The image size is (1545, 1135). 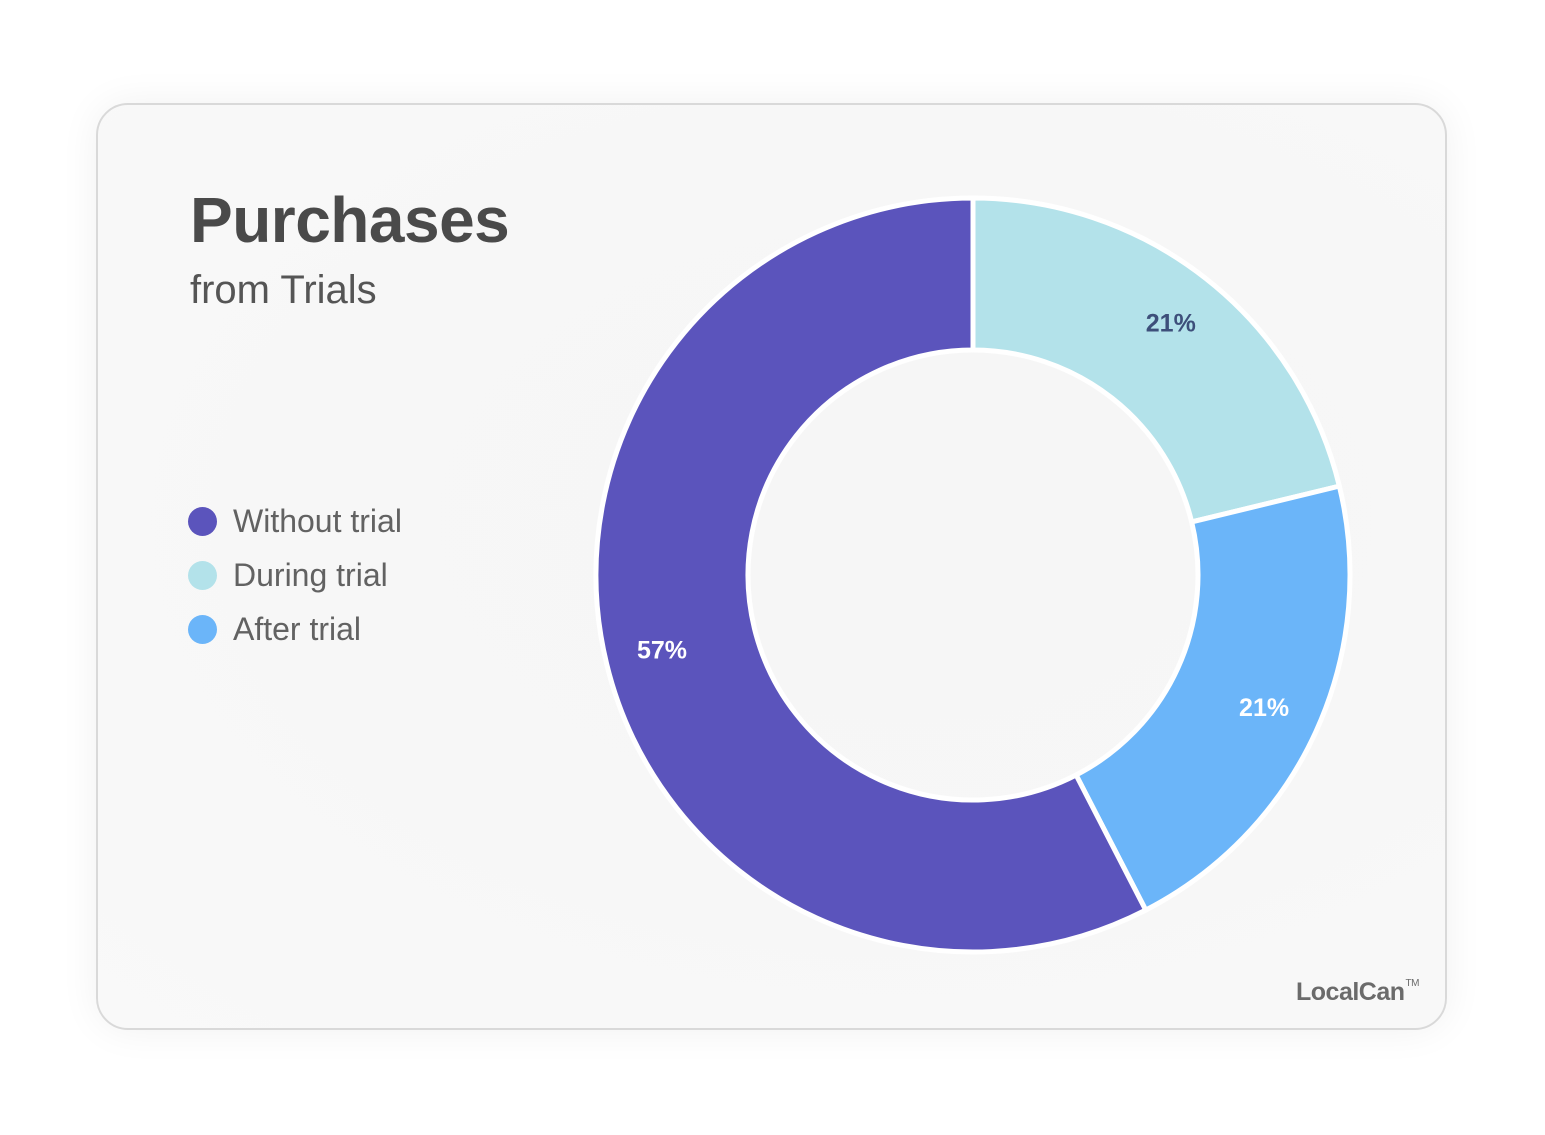 What do you see at coordinates (283, 290) in the screenshot?
I see `chart-subtitle: from Trials` at bounding box center [283, 290].